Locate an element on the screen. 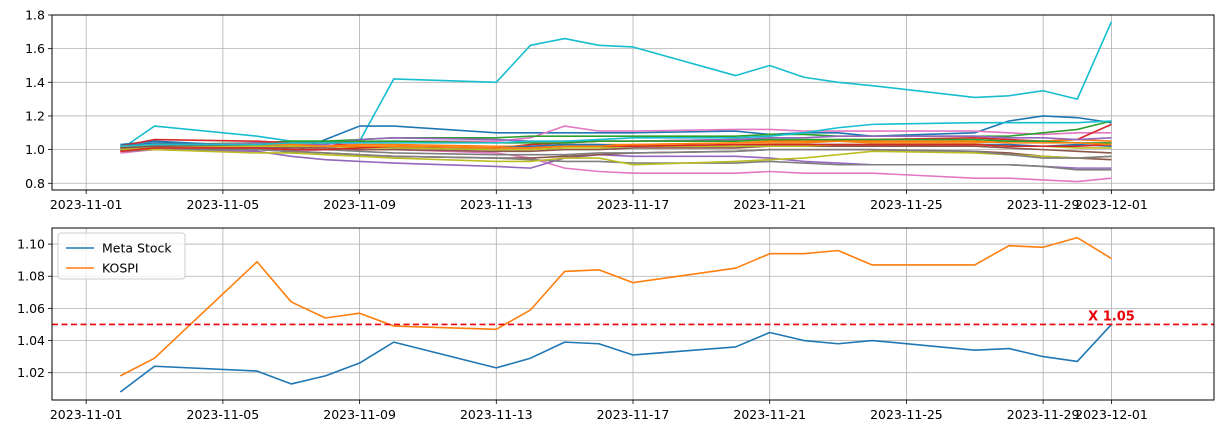 This screenshot has width=1223, height=433. legend: Meta Stock KOSPI is located at coordinates (121, 256).